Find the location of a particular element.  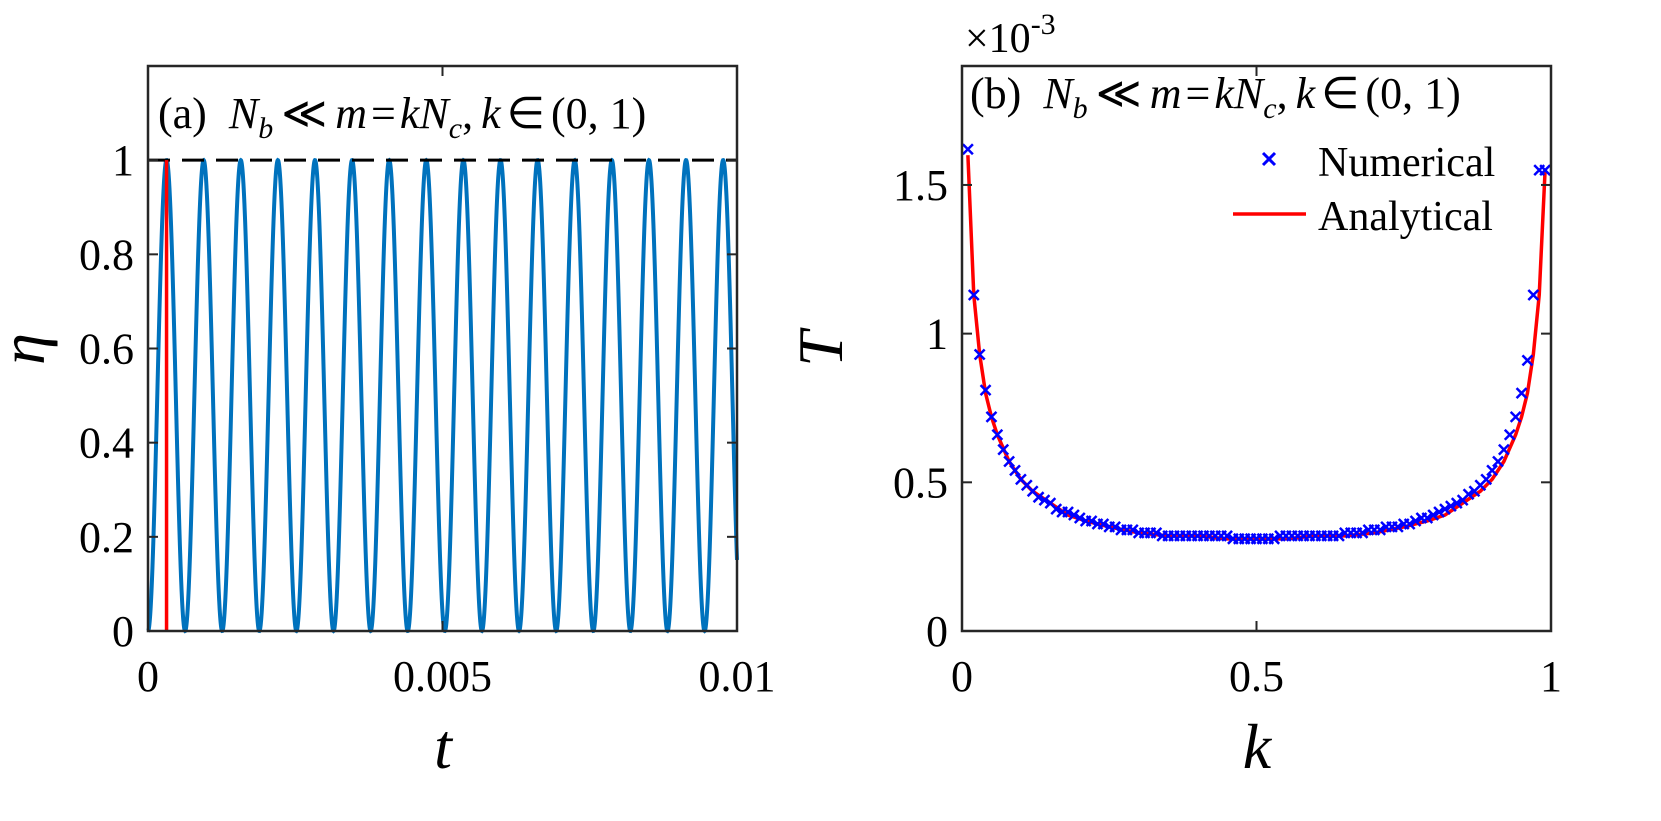

y-tick-label: 0.6 is located at coordinates (106, 349).